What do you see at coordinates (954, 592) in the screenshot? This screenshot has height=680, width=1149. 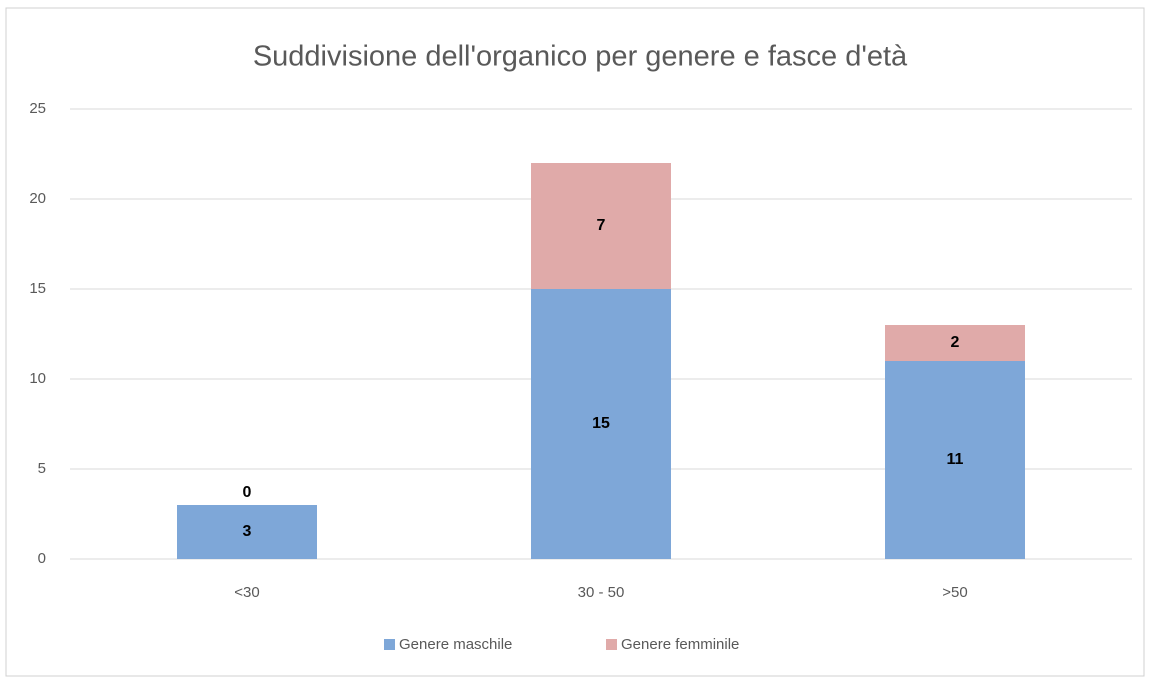 I see `x-tick-label: >50` at bounding box center [954, 592].